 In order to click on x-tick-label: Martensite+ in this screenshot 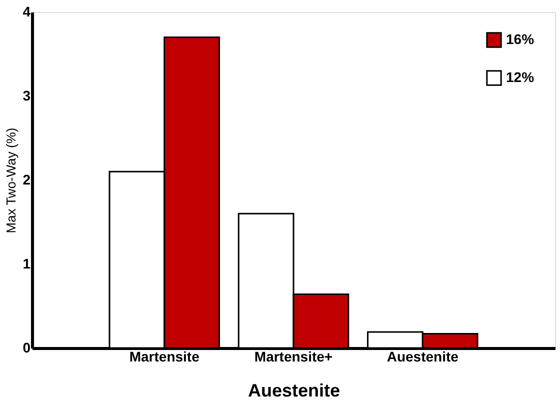, I will do `click(293, 356)`.